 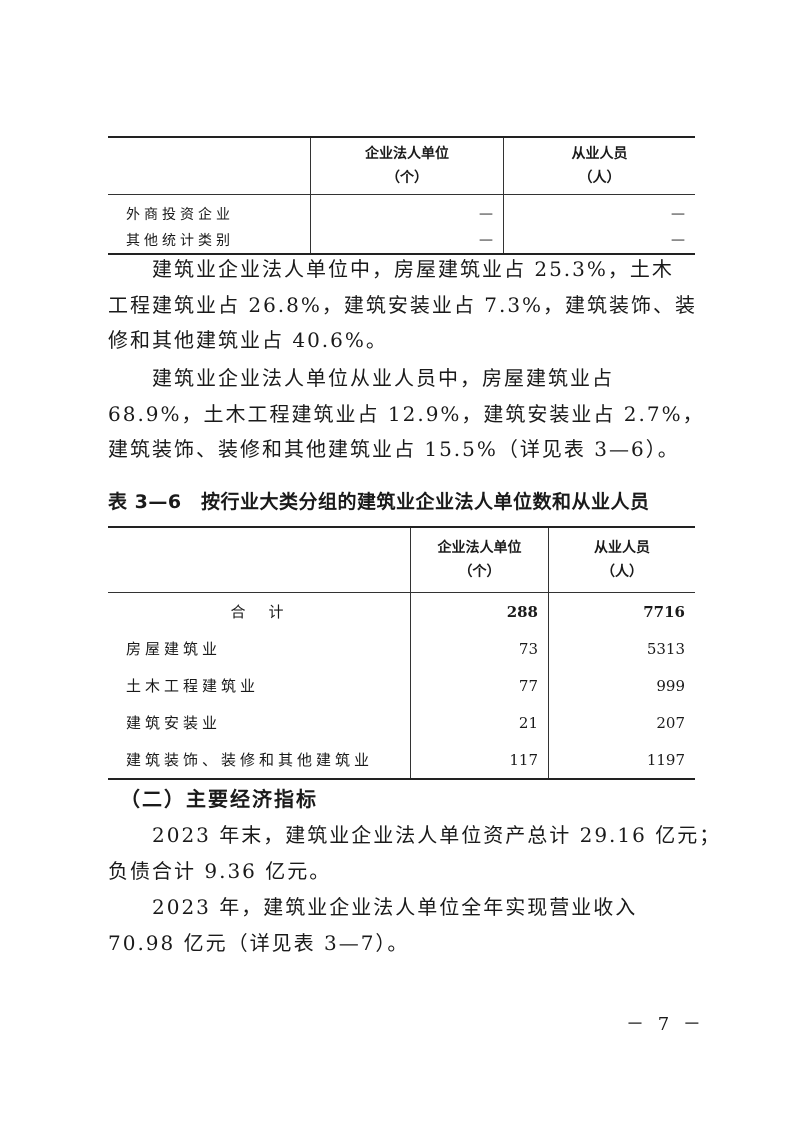 I want to click on units-cell: 288, so click(x=479, y=611).